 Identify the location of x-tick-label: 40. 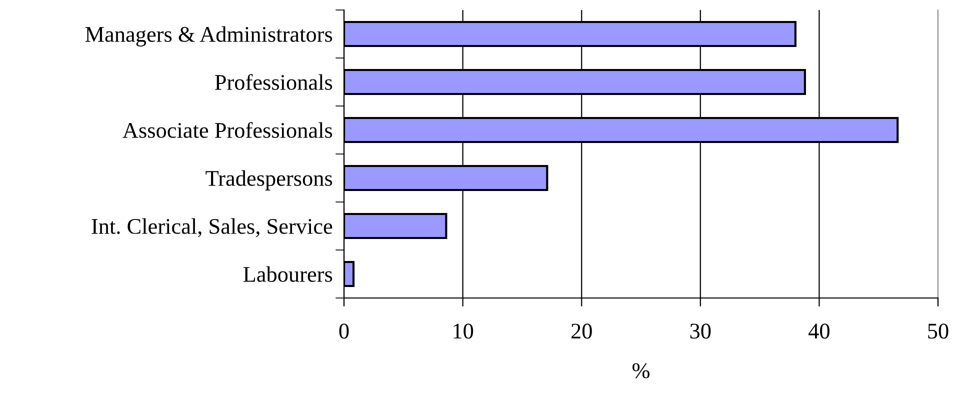
(819, 331).